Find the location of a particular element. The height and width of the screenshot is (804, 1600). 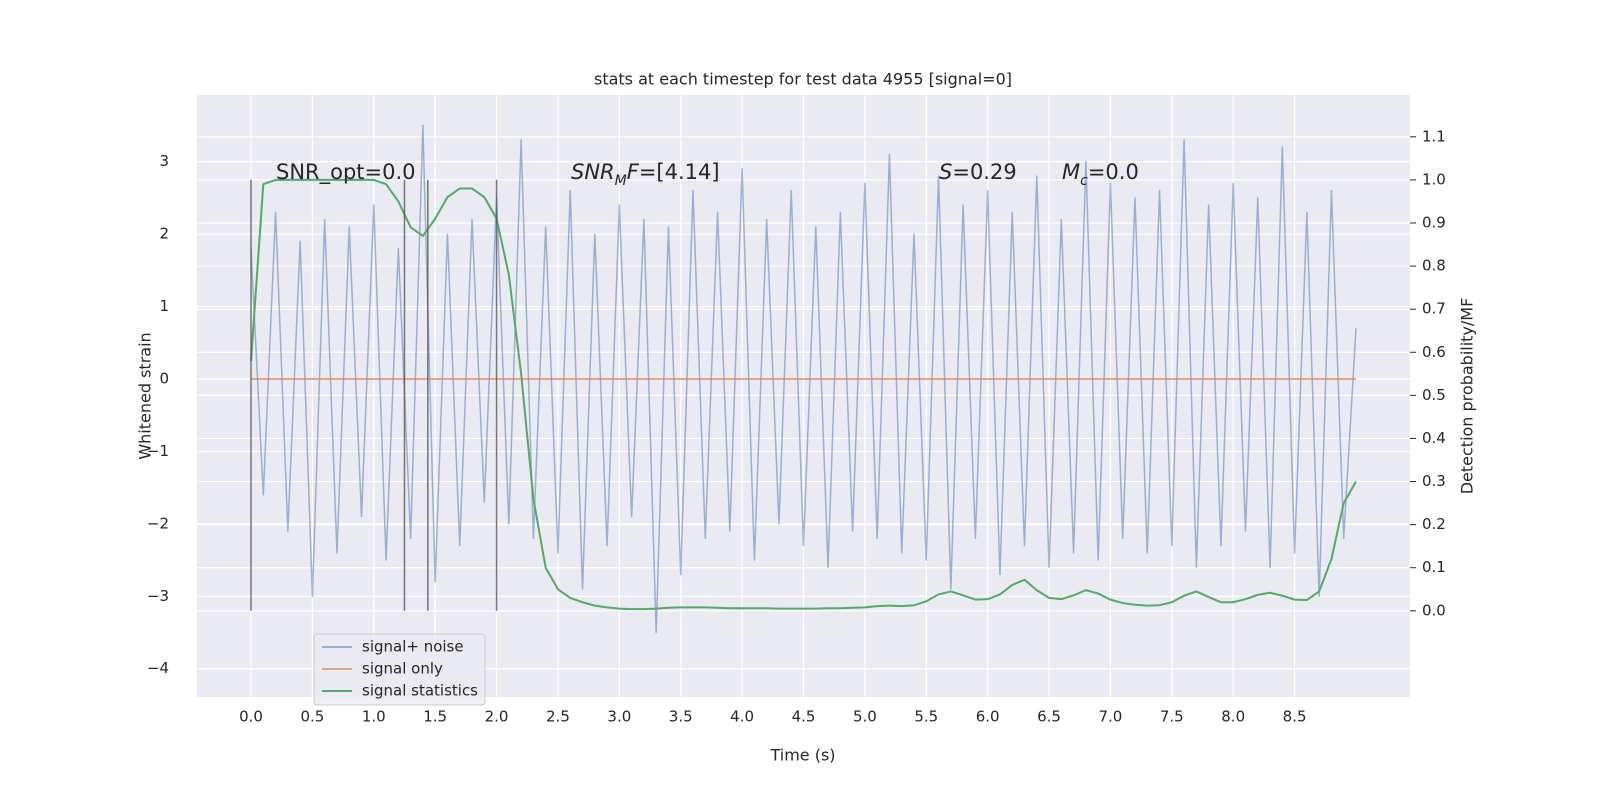

y-tick-label: 0 is located at coordinates (164, 378).